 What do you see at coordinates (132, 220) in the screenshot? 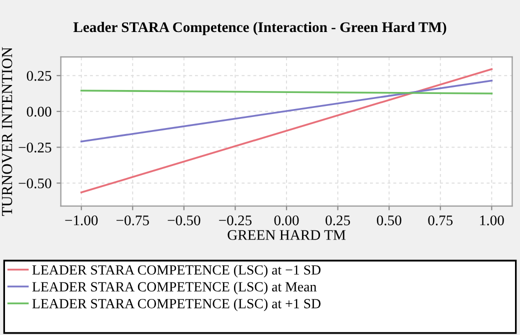
I see `x-tick-label: −0.75` at bounding box center [132, 220].